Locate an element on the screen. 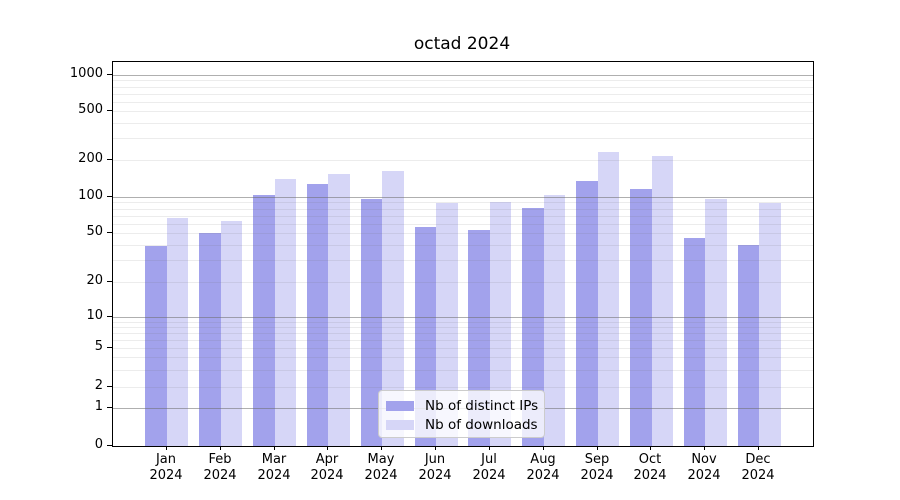  bar-downloads-feb is located at coordinates (231, 333).